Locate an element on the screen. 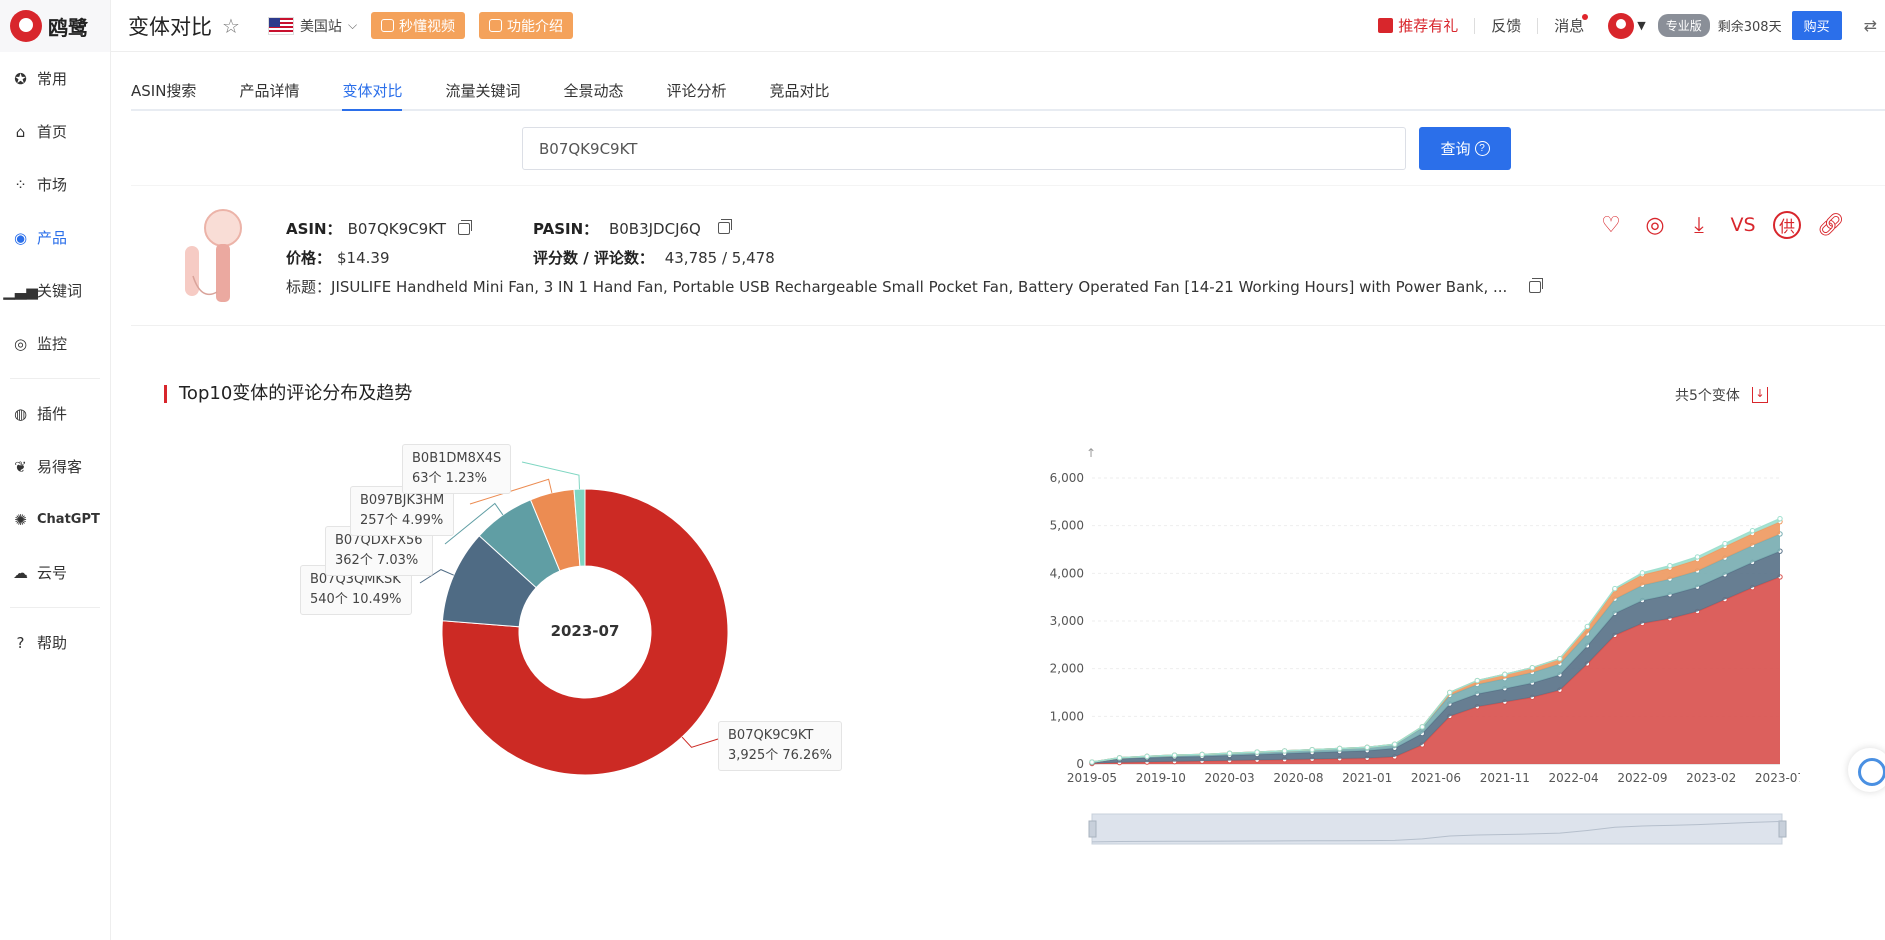 This screenshot has height=940, width=1885. sidebar-item-chatgpt: ✺ ChatGPT is located at coordinates (55, 519).